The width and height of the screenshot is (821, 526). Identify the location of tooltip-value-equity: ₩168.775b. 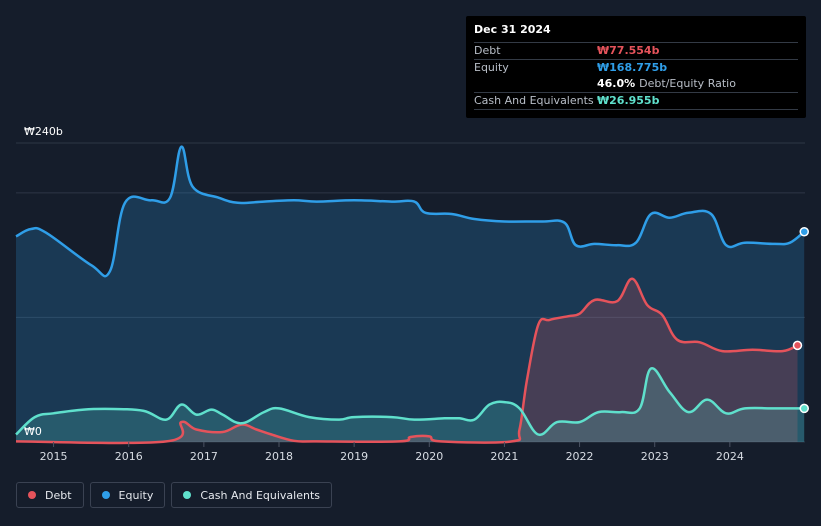
(632, 67).